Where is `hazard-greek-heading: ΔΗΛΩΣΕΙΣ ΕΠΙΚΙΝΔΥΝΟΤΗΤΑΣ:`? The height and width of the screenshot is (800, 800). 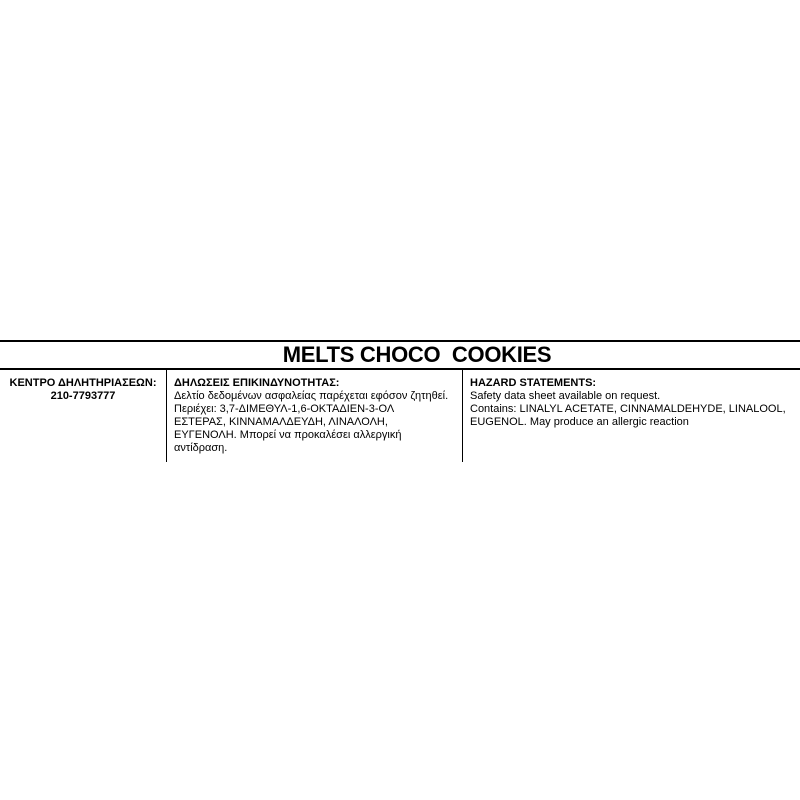 hazard-greek-heading: ΔΗΛΩΣΕΙΣ ΕΠΙΚΙΝΔΥΝΟΤΗΤΑΣ: is located at coordinates (257, 383).